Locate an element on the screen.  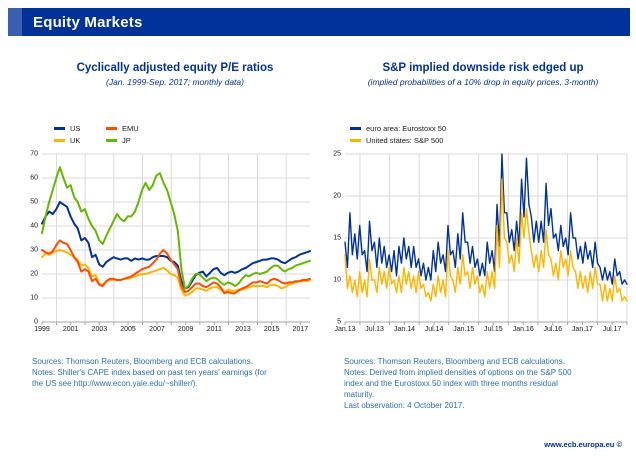
legend-label: UK is located at coordinates (75, 140).